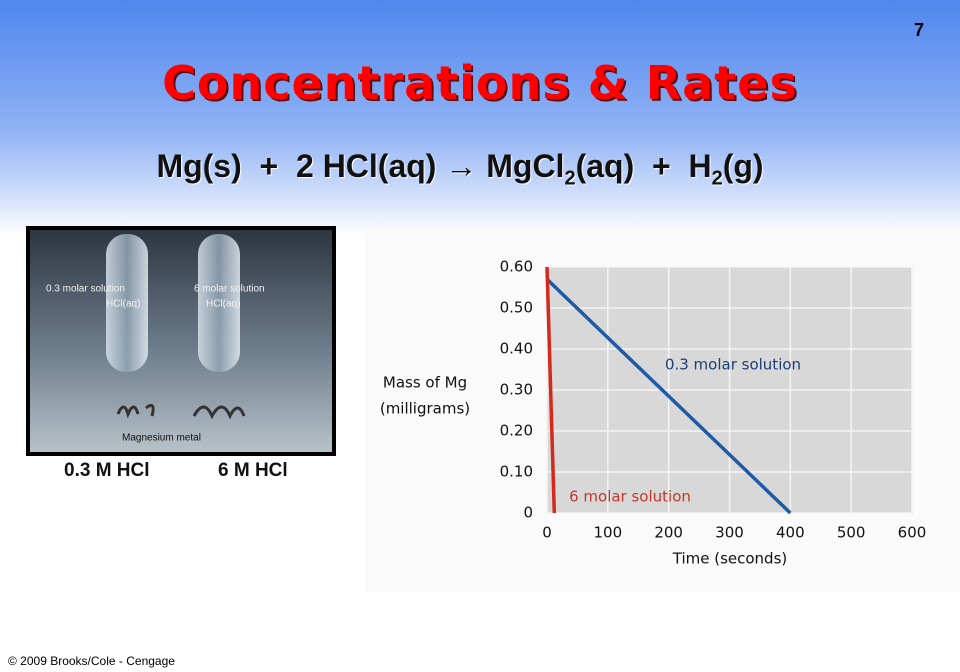  Describe the element at coordinates (912, 533) in the screenshot. I see `x-tick-label: 600` at that location.